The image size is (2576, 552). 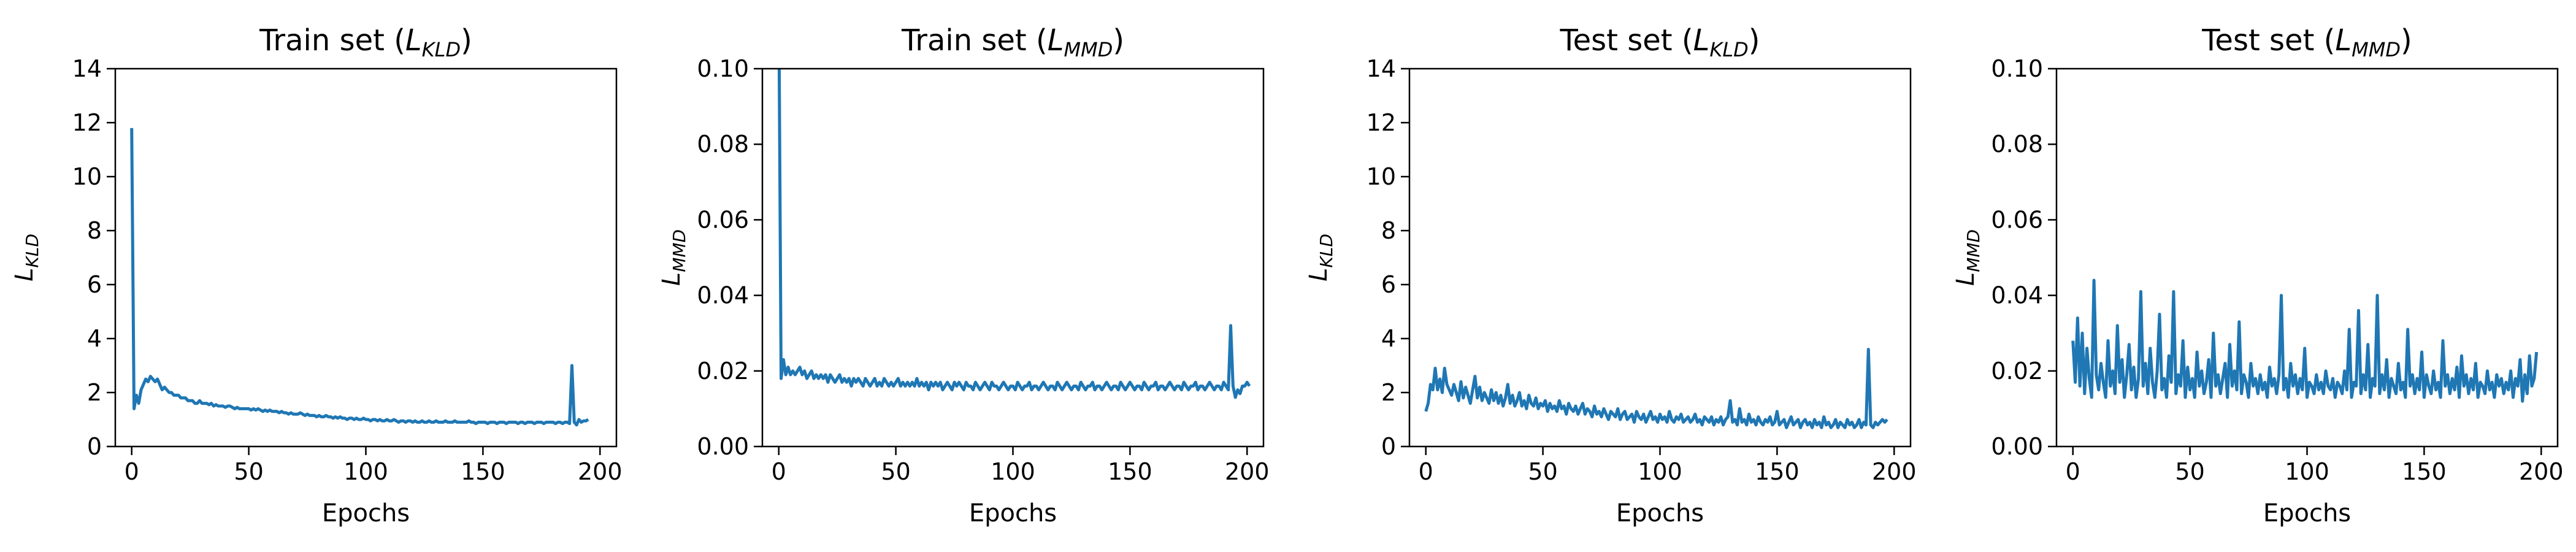 I want to click on chart-title: Test set (LMMD), so click(x=2306, y=42).